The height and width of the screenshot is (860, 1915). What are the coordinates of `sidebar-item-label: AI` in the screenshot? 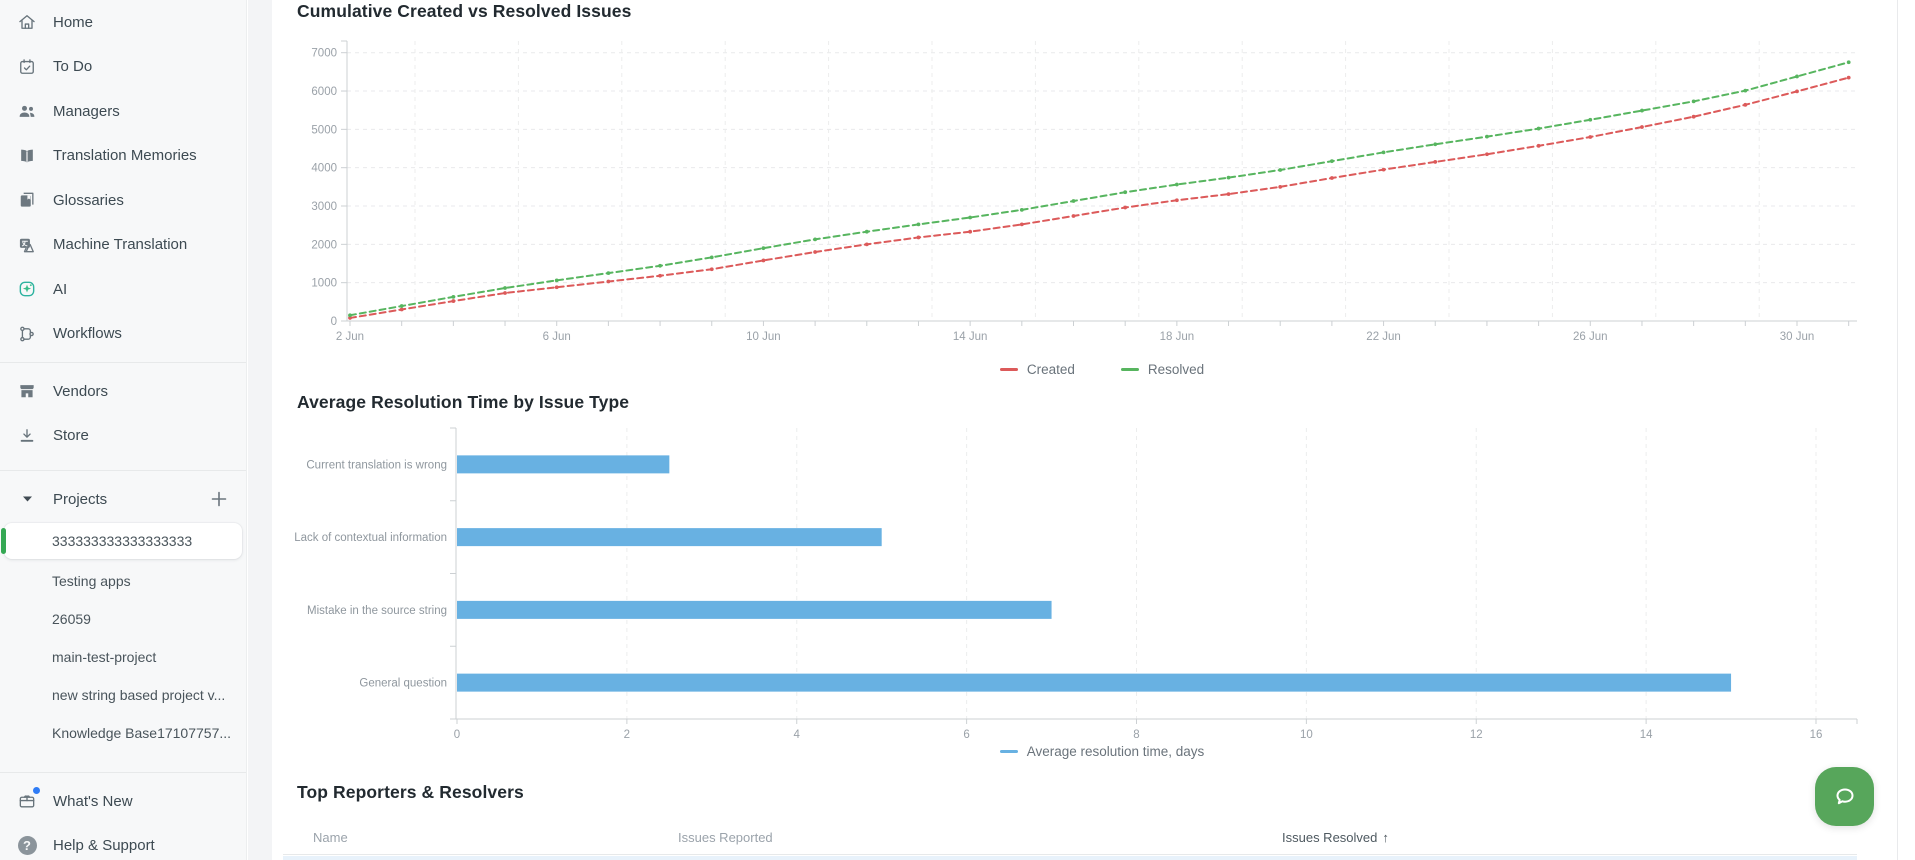 It's located at (60, 289).